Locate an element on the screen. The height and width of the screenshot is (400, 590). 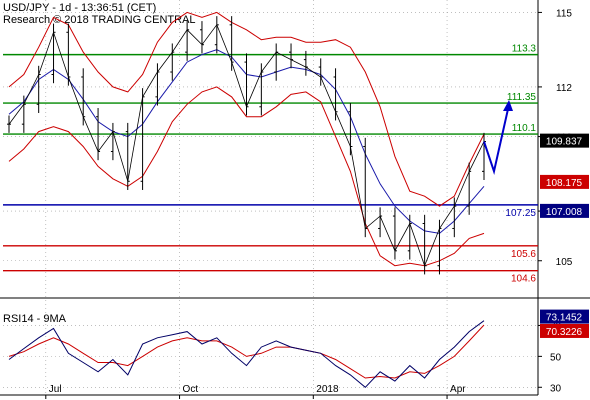
time-tick-label: Apr is located at coordinates (458, 389).